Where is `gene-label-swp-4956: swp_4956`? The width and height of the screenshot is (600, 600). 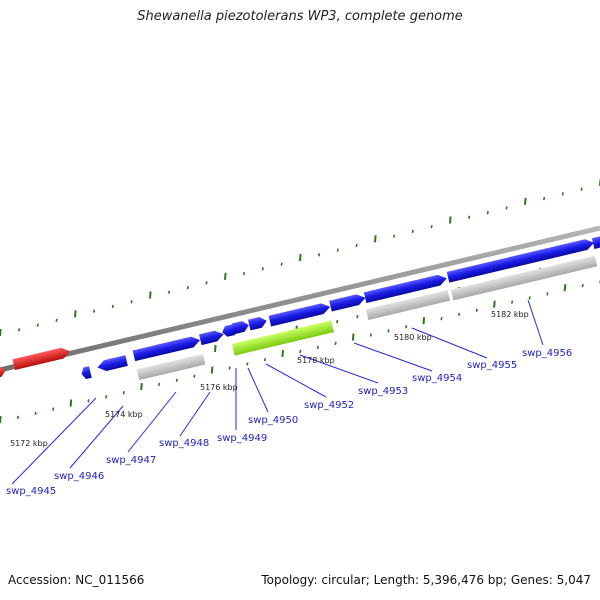 gene-label-swp-4956: swp_4956 is located at coordinates (547, 353).